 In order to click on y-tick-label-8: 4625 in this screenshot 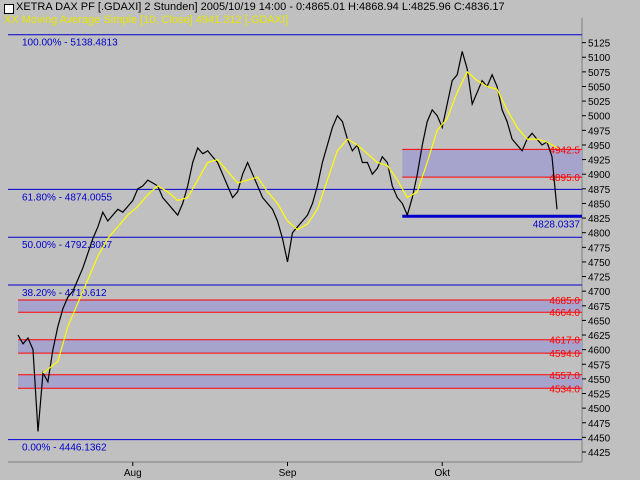, I will do `click(599, 336)`.